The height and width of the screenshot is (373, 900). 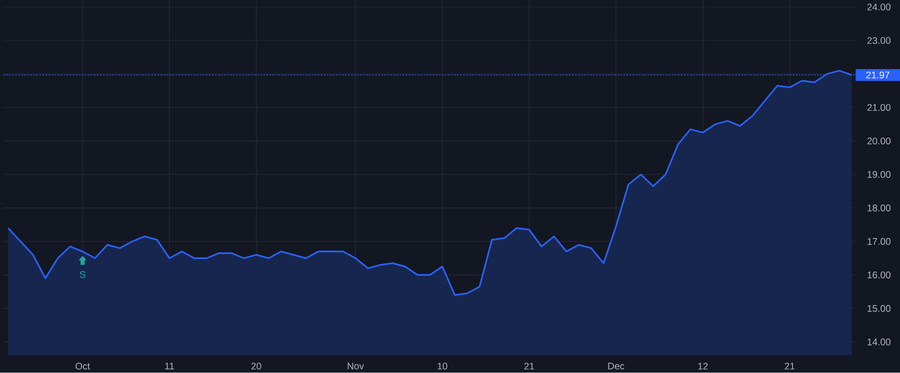 I want to click on x-tick-label: 11, so click(x=169, y=366).